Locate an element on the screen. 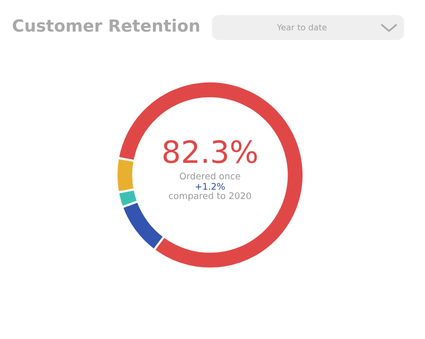 The image size is (425, 339). text: Year to date is located at coordinates (301, 27).